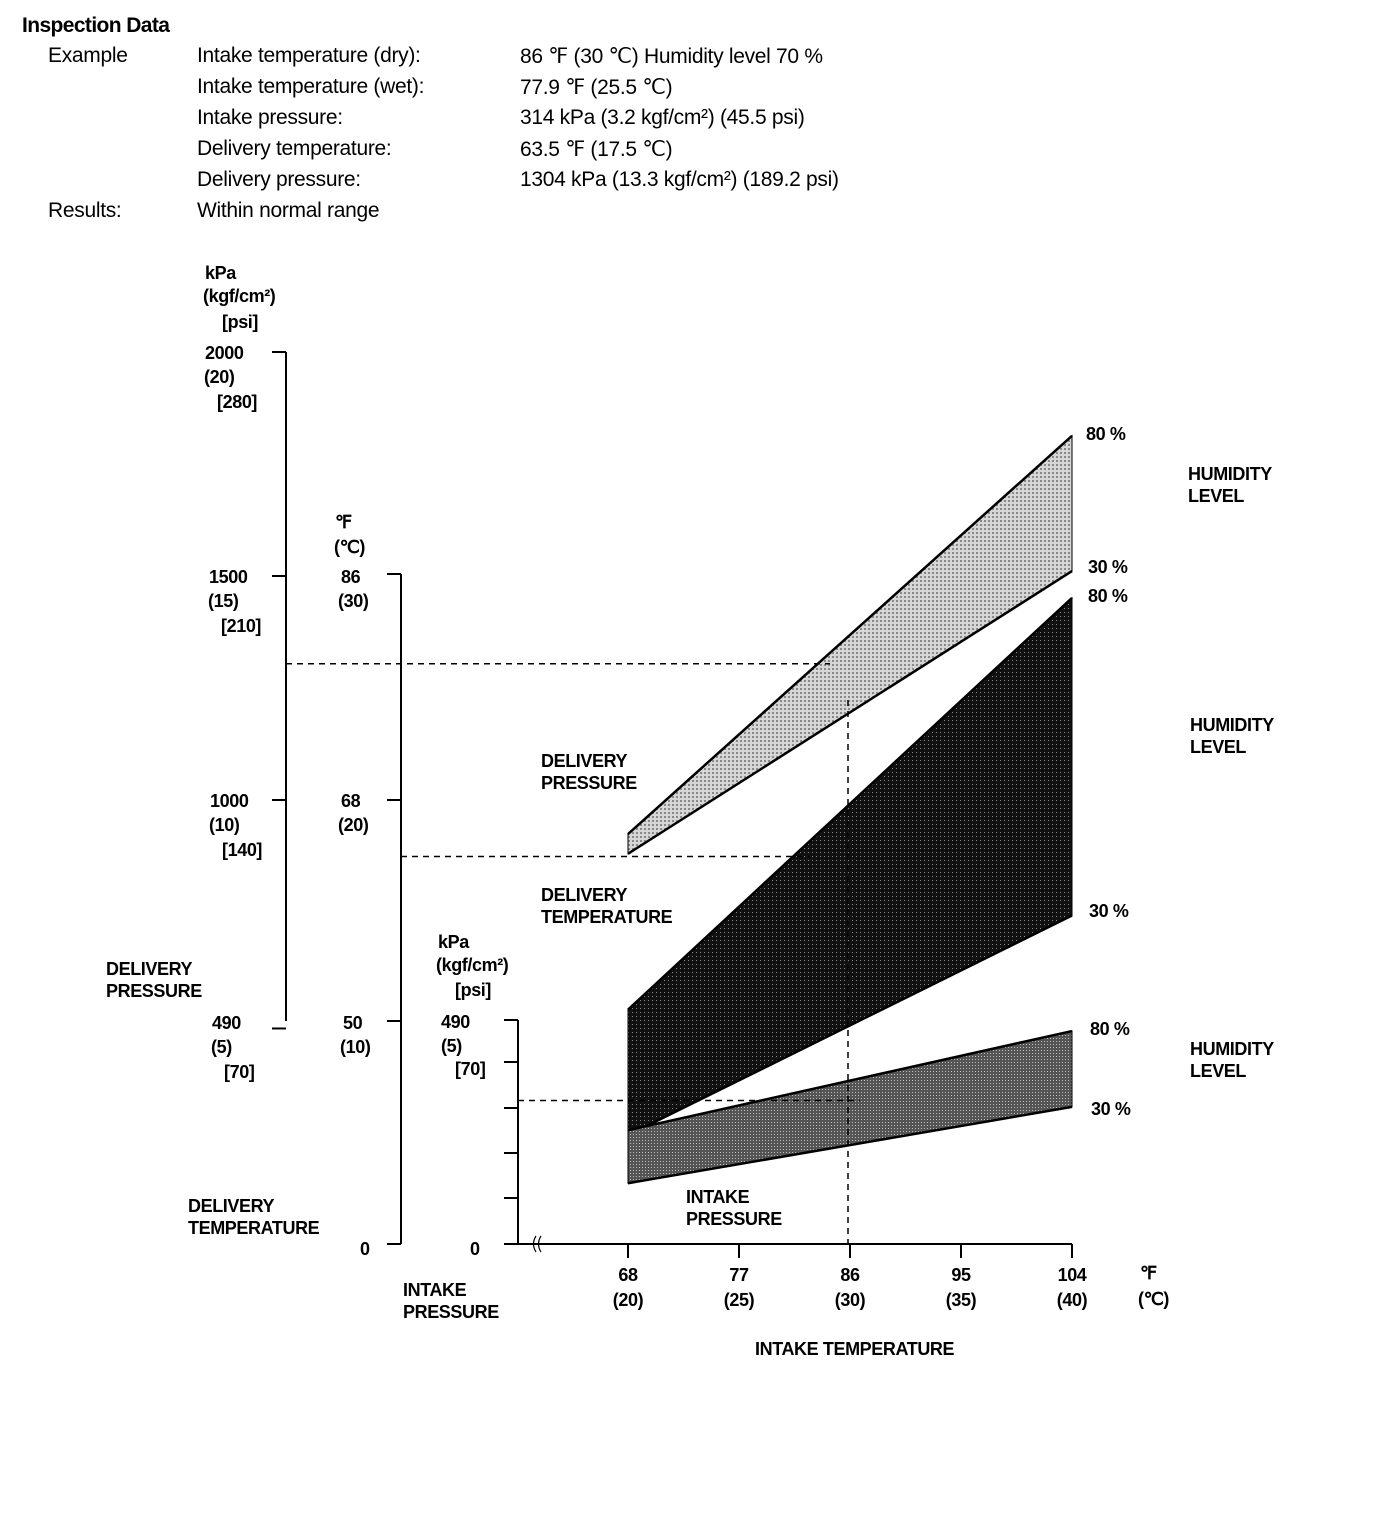 The height and width of the screenshot is (1532, 1392). Describe the element at coordinates (961, 1275) in the screenshot. I see `x-tick-label: 95` at that location.